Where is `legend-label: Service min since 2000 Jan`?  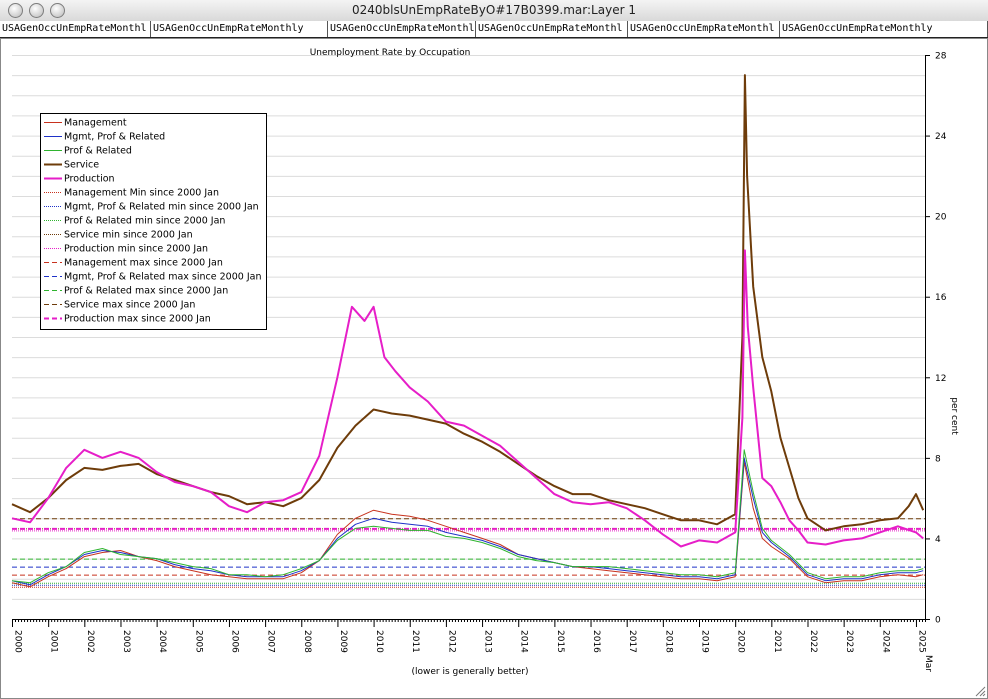 legend-label: Service min since 2000 Jan is located at coordinates (128, 235).